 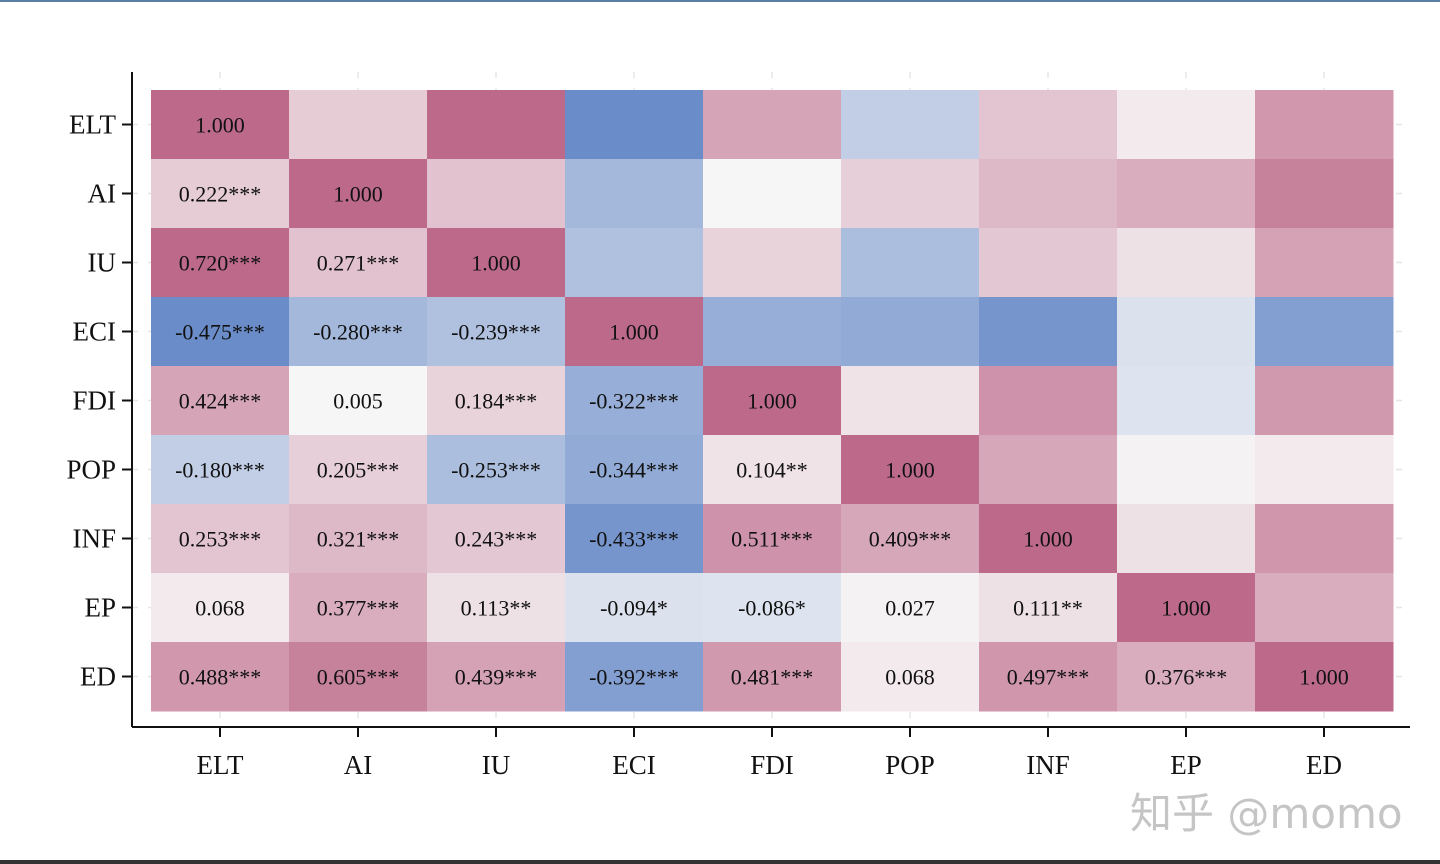 I want to click on cell-label-pop-fdi: 0.104**, so click(x=772, y=470).